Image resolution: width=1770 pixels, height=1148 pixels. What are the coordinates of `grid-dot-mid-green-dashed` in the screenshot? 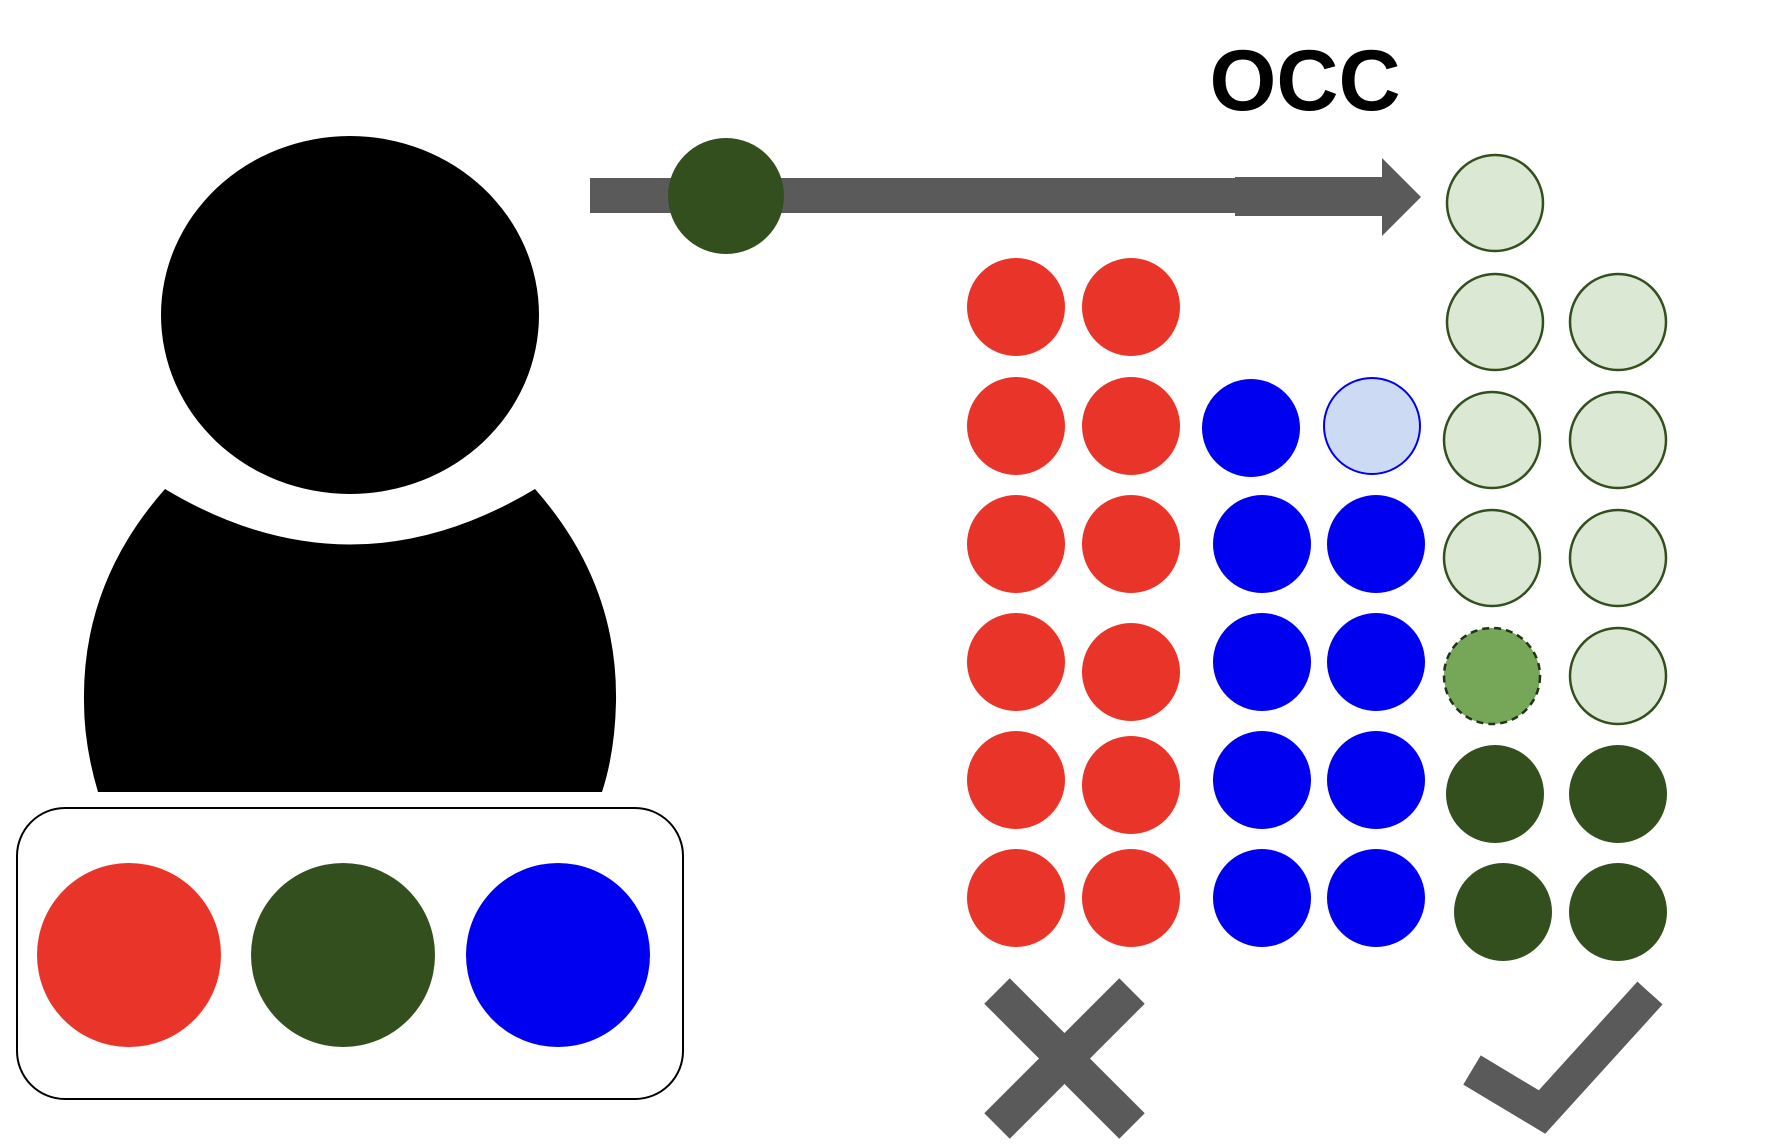 It's located at (1492, 676).